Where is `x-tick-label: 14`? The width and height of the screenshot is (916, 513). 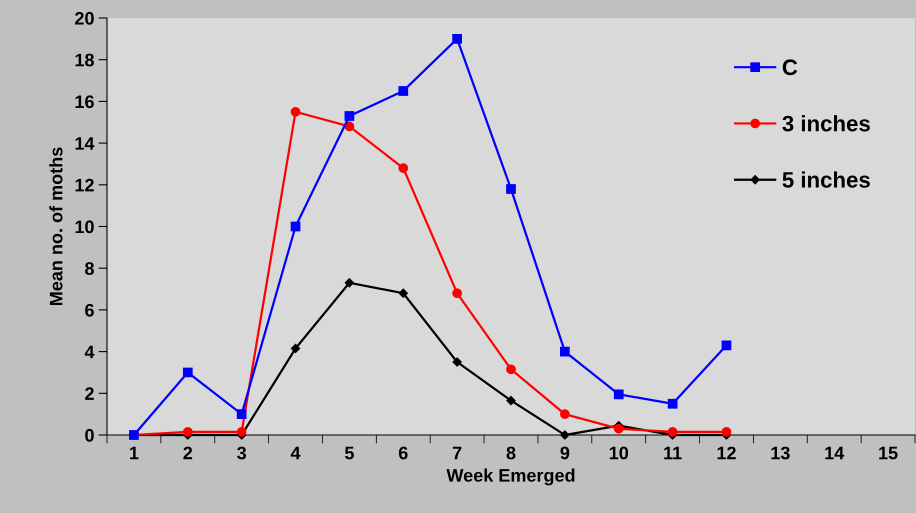 x-tick-label: 14 is located at coordinates (834, 453).